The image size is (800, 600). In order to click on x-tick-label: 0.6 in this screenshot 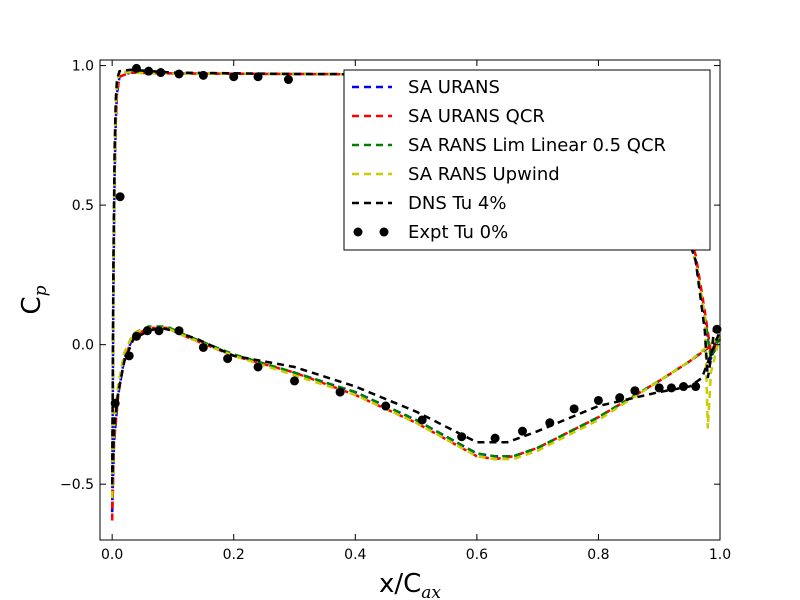, I will do `click(477, 555)`.